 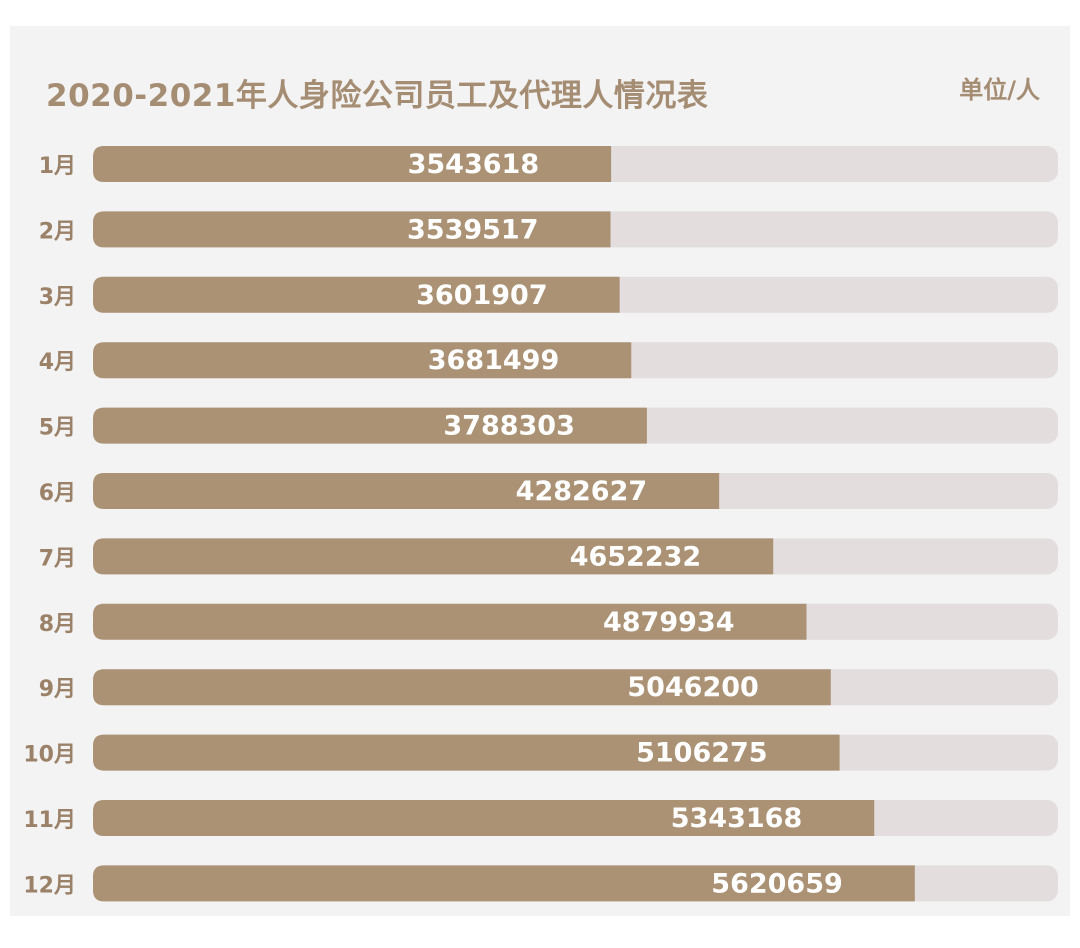 What do you see at coordinates (693, 687) in the screenshot?
I see `value-label: 5046200` at bounding box center [693, 687].